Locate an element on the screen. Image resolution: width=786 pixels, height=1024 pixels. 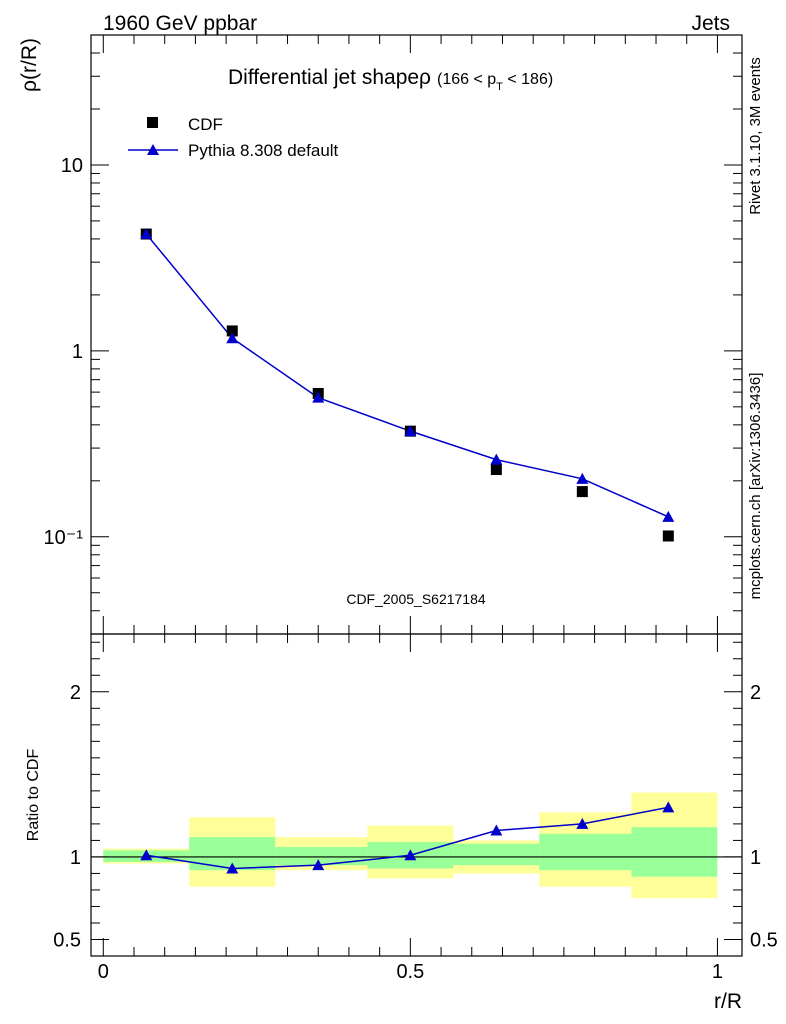
ratio-y-tick-label: 1 is located at coordinates (75, 858).